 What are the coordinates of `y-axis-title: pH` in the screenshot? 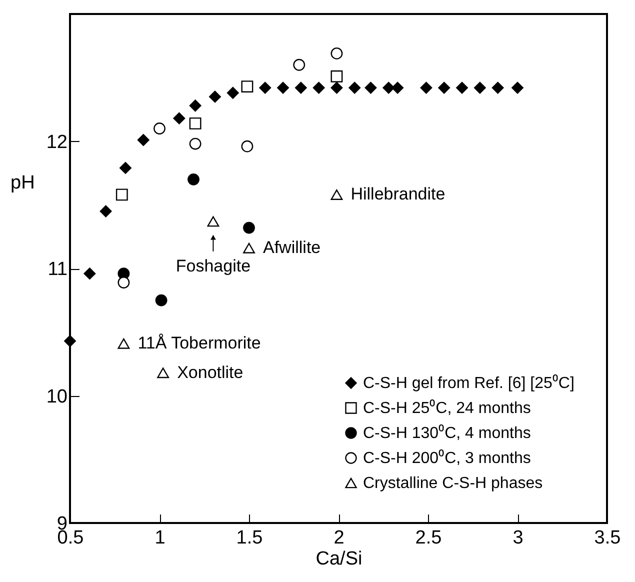 It's located at (22, 183).